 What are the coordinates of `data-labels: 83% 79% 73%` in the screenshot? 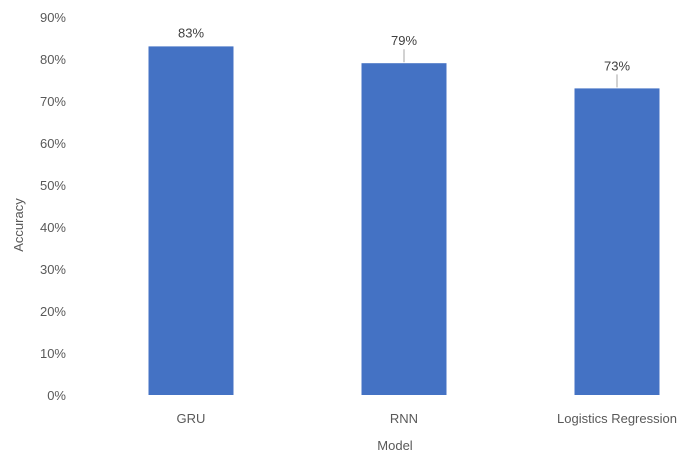 It's located at (404, 49).